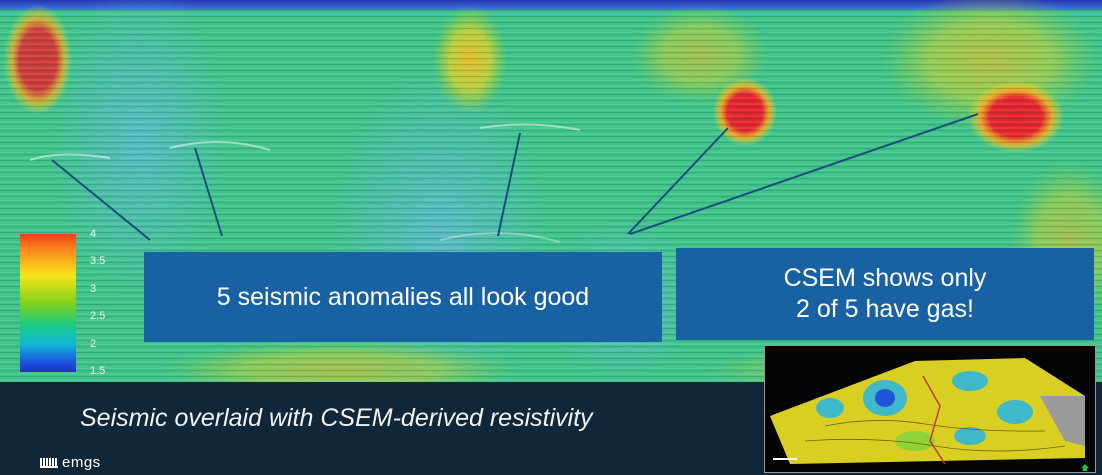  I want to click on csem-result-callout: CSEM shows only 2 of 5 have gas!, so click(885, 294).